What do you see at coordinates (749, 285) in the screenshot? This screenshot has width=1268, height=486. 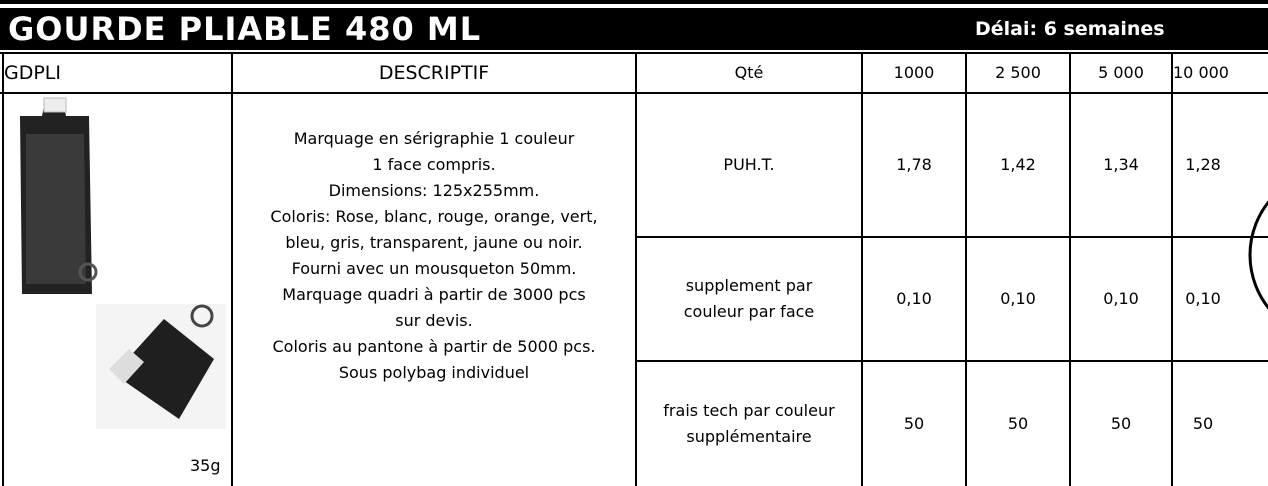 I see `row-label-line: supplement par` at bounding box center [749, 285].